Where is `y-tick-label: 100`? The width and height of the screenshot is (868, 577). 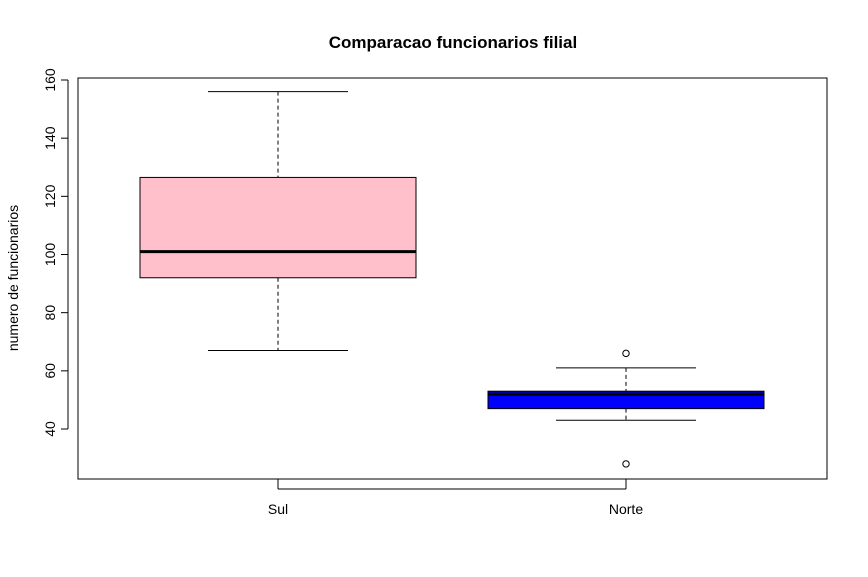 y-tick-label: 100 is located at coordinates (50, 255).